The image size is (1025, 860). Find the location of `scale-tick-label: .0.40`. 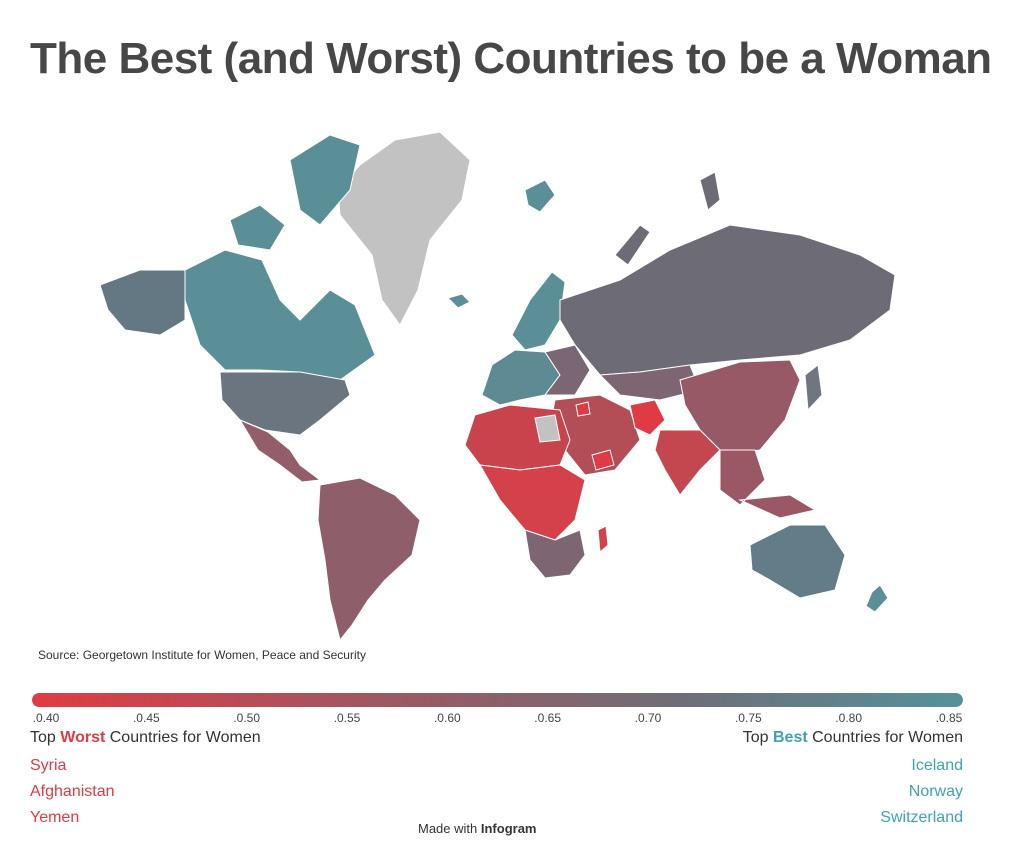

scale-tick-label: .0.40 is located at coordinates (46, 718).